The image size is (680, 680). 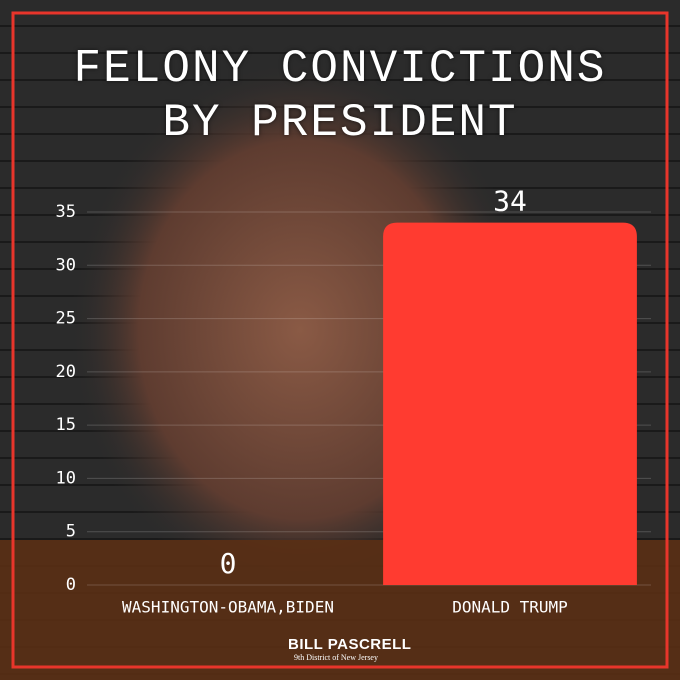 What do you see at coordinates (66, 265) in the screenshot?
I see `y-tick-label: 30` at bounding box center [66, 265].